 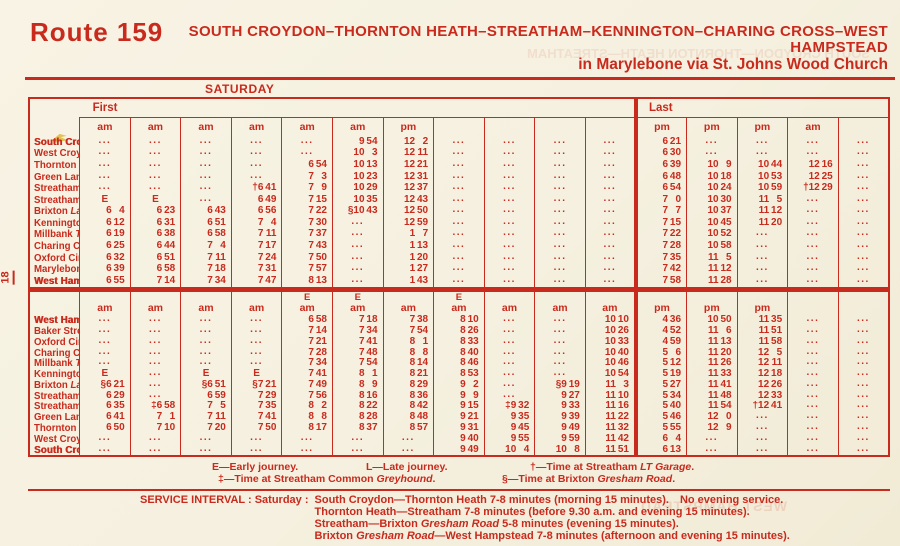 I want to click on time-cell: 6 13, so click(x=660, y=450).